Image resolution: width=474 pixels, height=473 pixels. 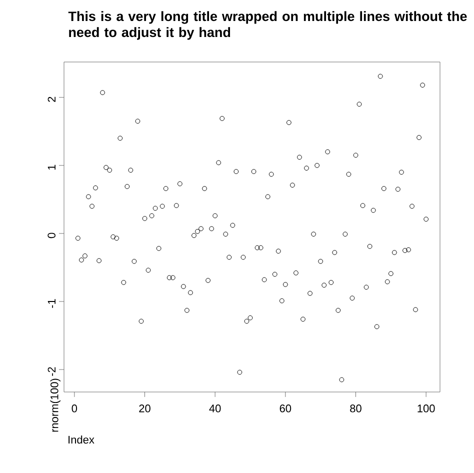 What do you see at coordinates (286, 408) in the screenshot?
I see `x-tick-label: 60` at bounding box center [286, 408].